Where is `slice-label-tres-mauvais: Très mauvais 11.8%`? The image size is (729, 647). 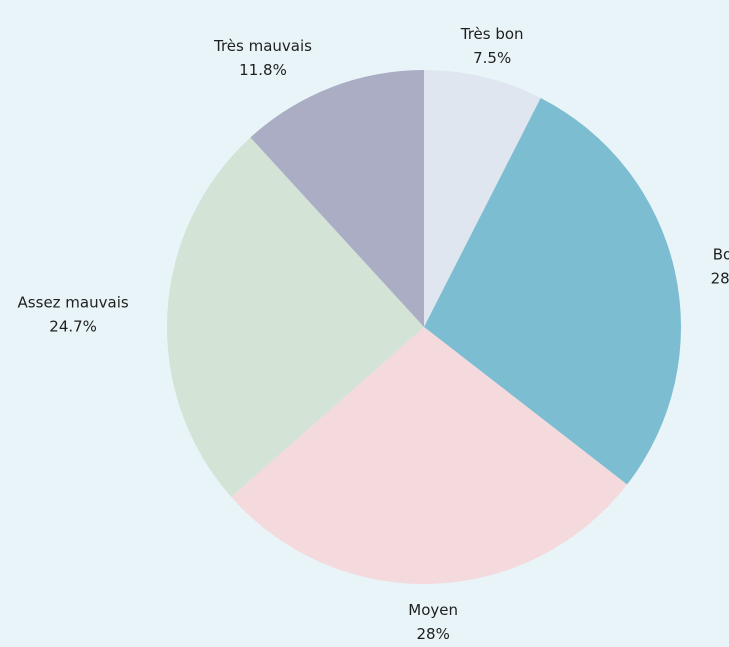
slice-label-tres-mauvais: Très mauvais 11.8% is located at coordinates (262, 58).